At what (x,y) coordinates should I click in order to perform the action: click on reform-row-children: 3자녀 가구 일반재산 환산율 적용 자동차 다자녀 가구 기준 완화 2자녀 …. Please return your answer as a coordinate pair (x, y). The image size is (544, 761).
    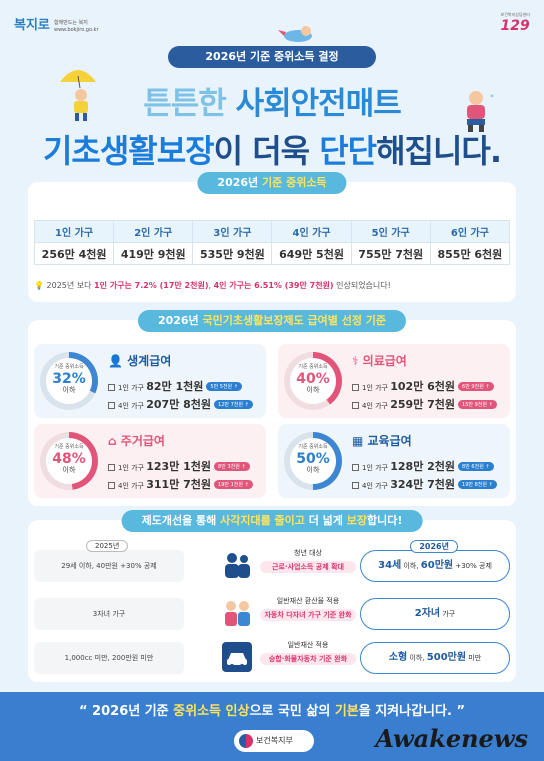
    Looking at the image, I should click on (272, 614).